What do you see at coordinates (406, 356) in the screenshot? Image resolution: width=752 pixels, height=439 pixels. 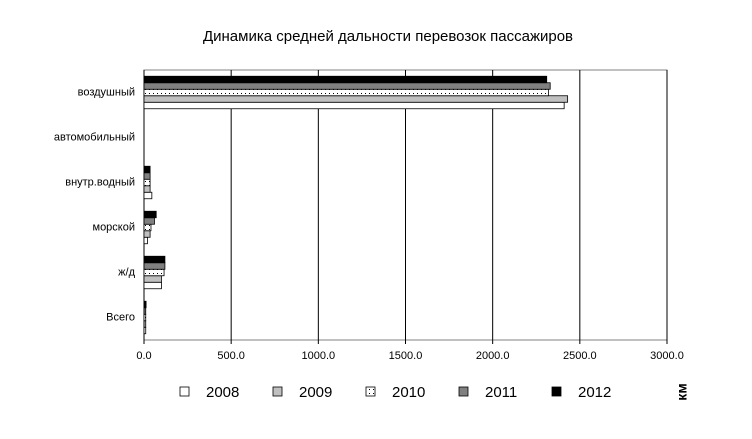 I see `x-tick-label: 1500.0` at bounding box center [406, 356].